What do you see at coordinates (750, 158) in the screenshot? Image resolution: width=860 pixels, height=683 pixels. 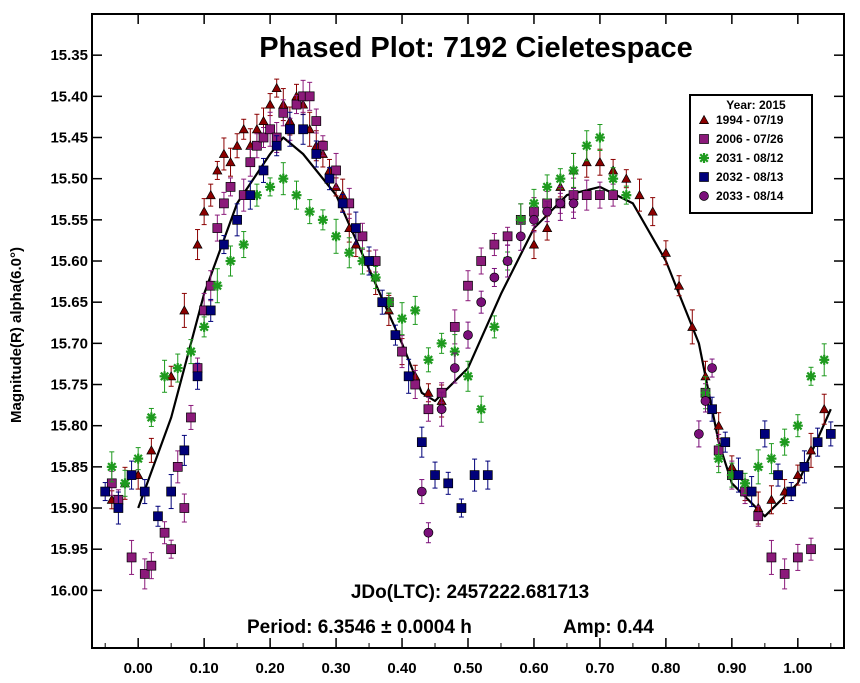 I see `legend-label-2: 2031 - 08/12` at bounding box center [750, 158].